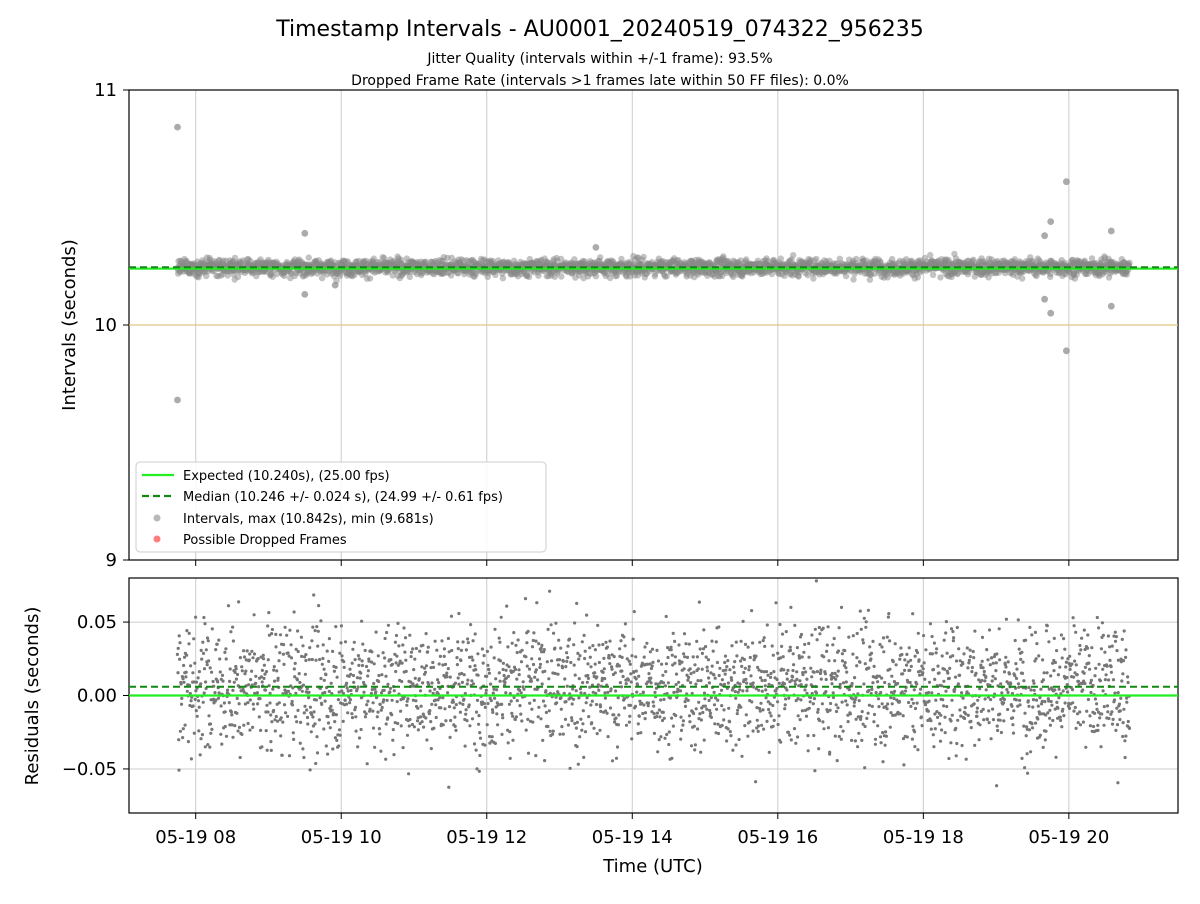 The image size is (1200, 904). I want to click on intervals-x-ticks, so click(632, 563).